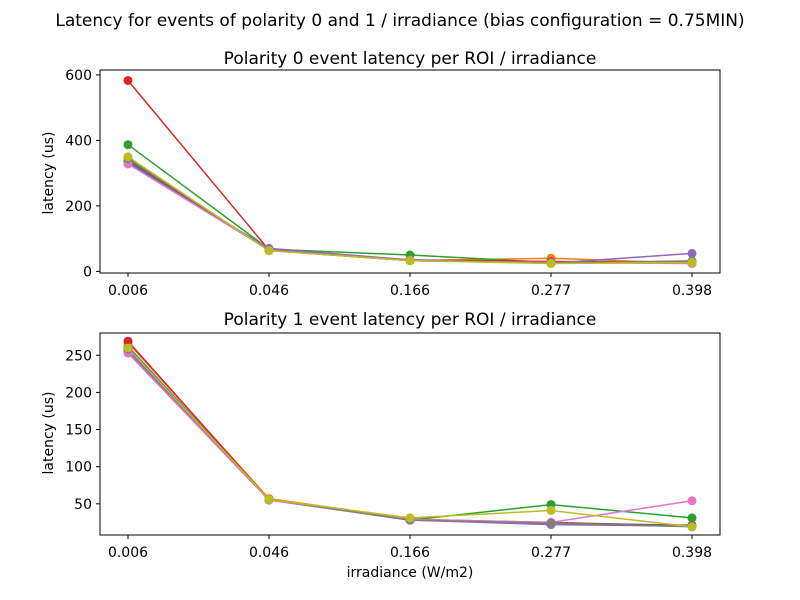  I want to click on top-series-8-line, so click(410, 210).